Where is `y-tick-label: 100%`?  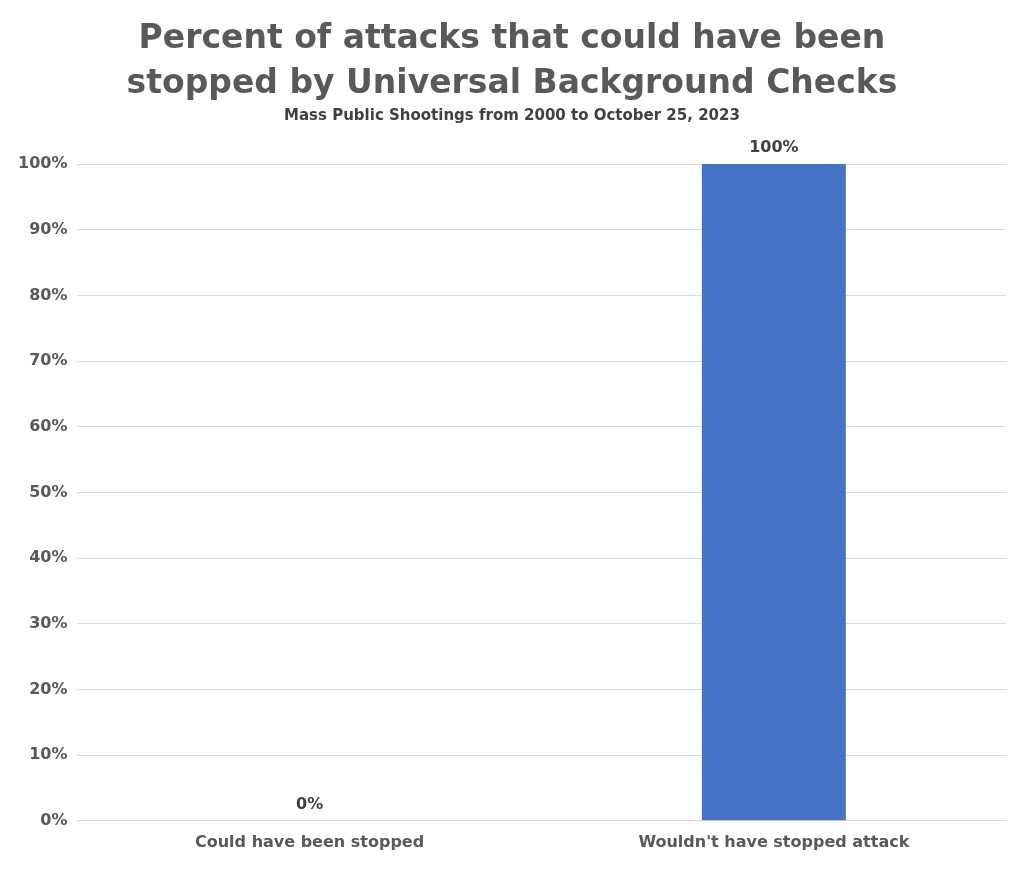 y-tick-label: 100% is located at coordinates (42, 163).